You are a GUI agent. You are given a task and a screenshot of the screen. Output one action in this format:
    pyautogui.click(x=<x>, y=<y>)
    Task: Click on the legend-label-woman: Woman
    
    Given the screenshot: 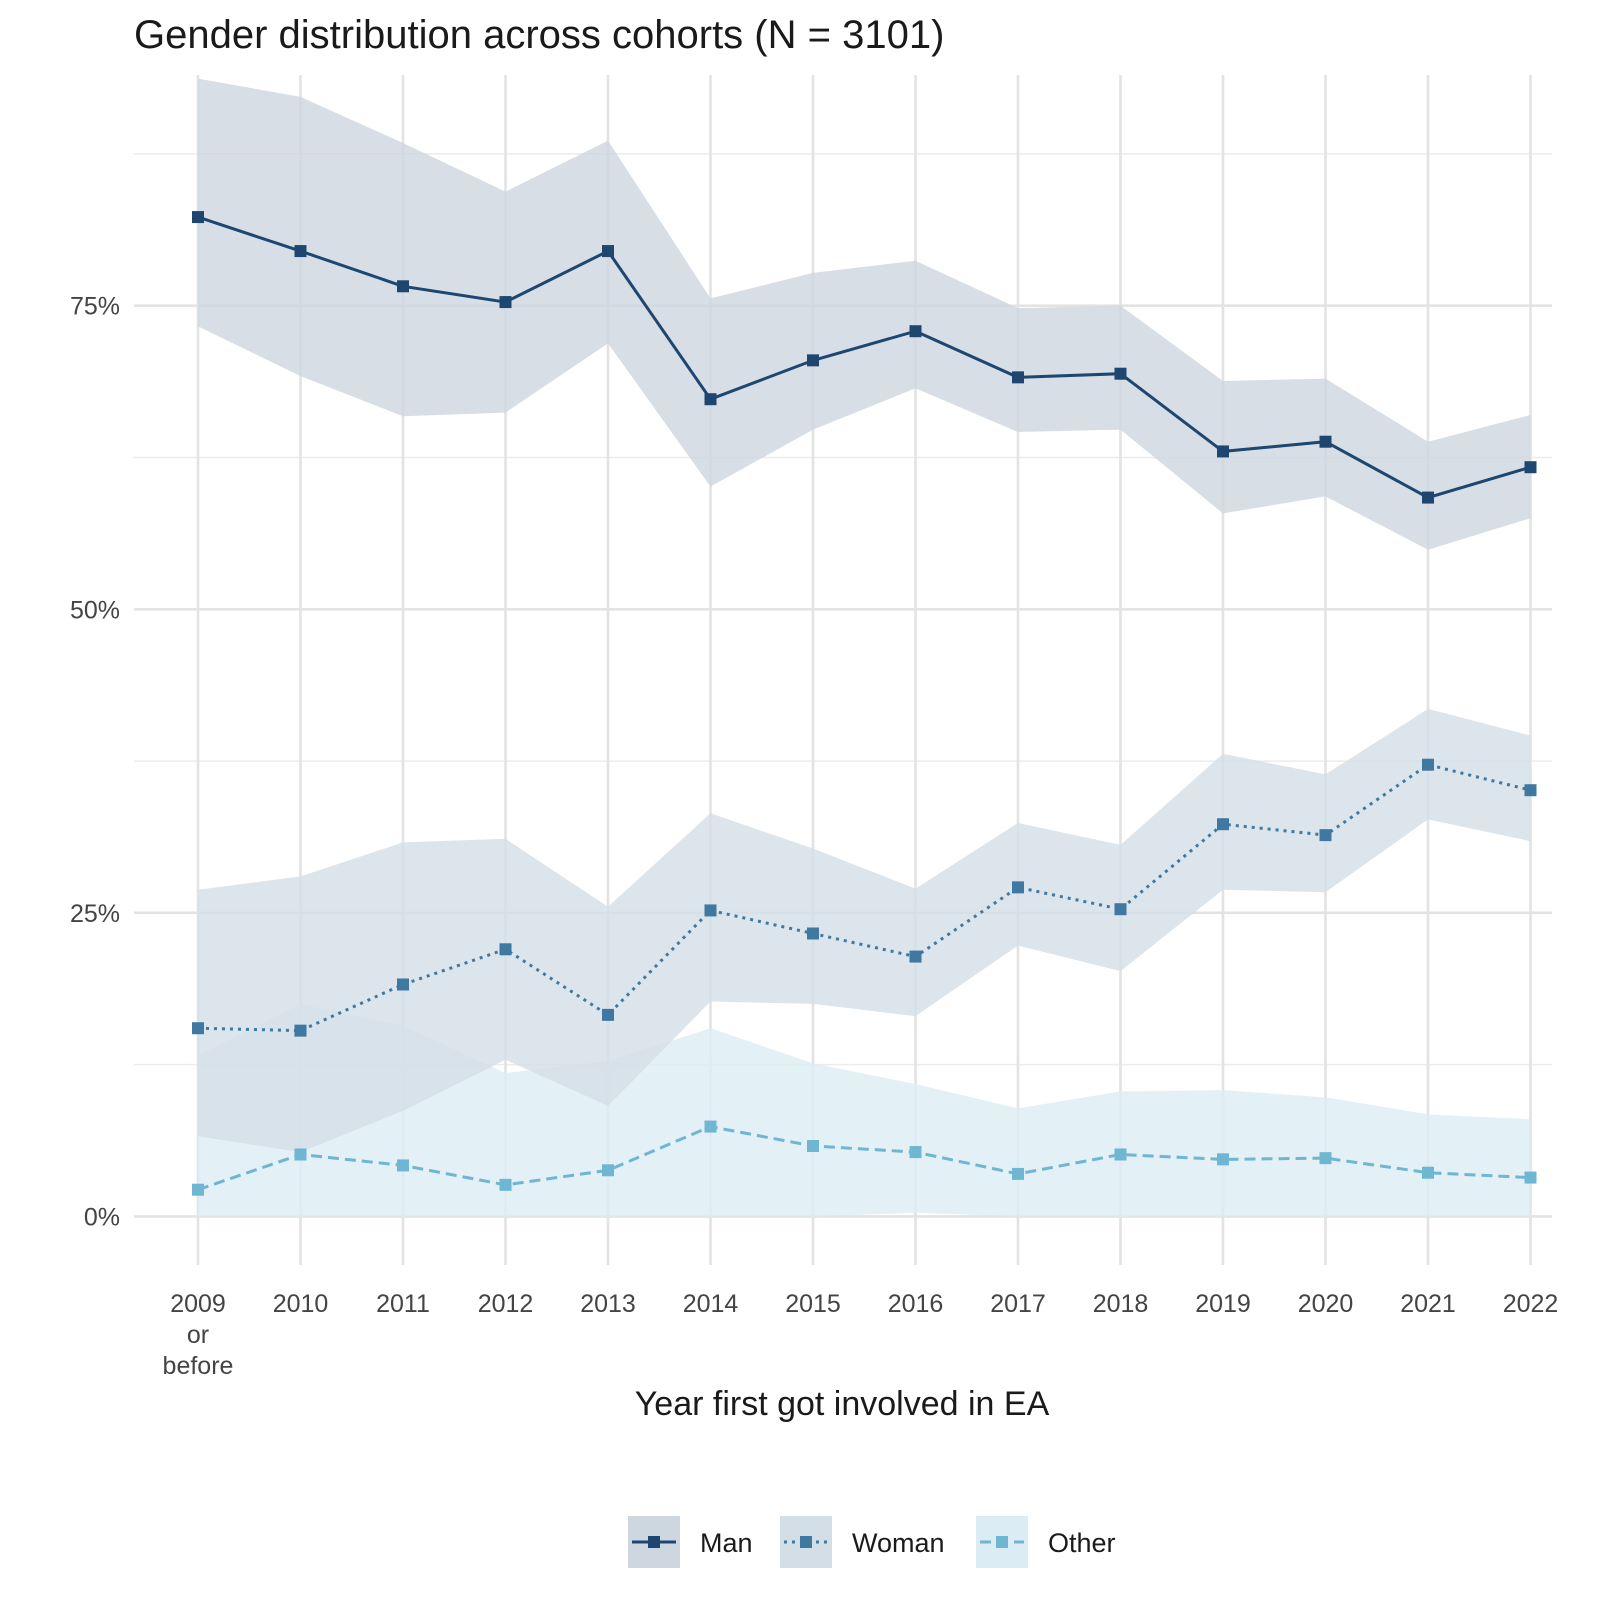 What is the action you would take?
    pyautogui.click(x=898, y=1543)
    